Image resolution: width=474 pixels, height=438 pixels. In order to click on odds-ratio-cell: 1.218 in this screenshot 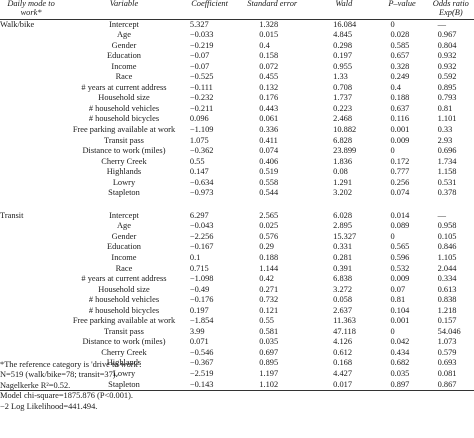, I will do `click(447, 310)`.